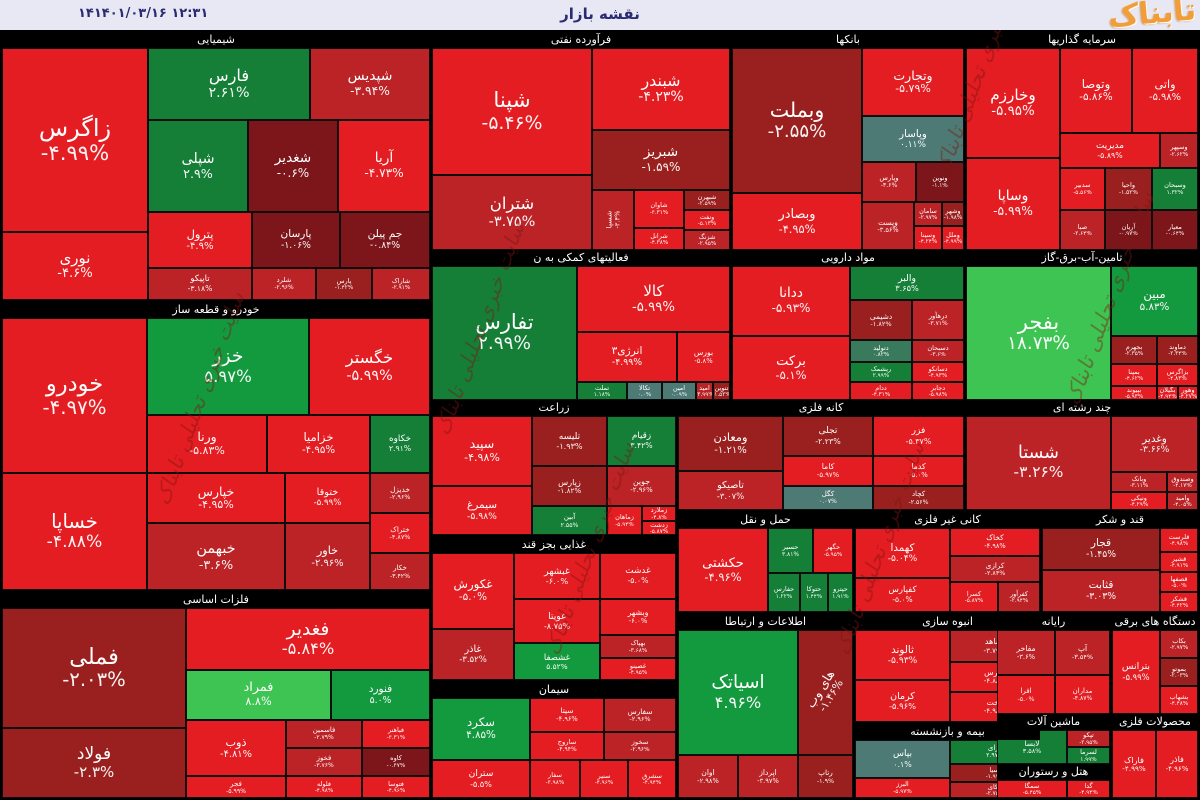 The image size is (1200, 800). Describe the element at coordinates (661, 89) in the screenshot. I see `stock-cell: شبندر -۴.۲۳%` at that location.